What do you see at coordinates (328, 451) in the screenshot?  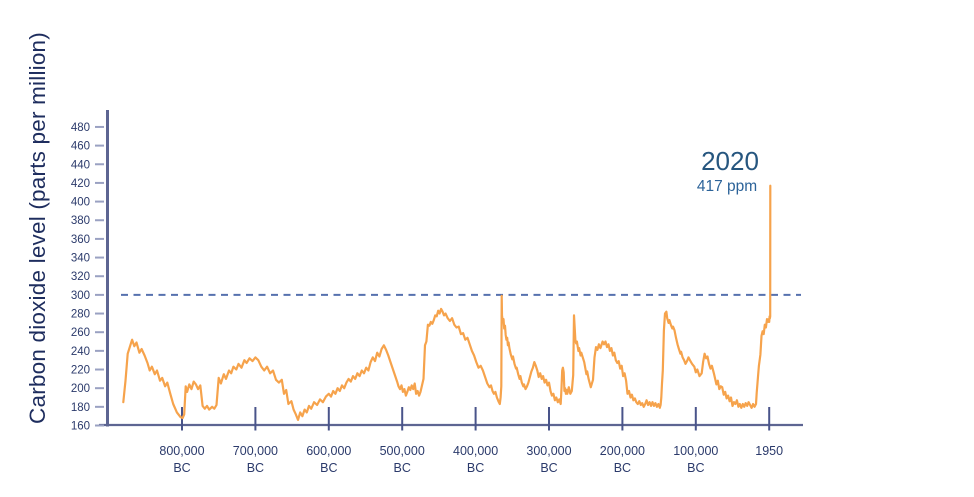 I see `x-tick-label: 600,000` at bounding box center [328, 451].